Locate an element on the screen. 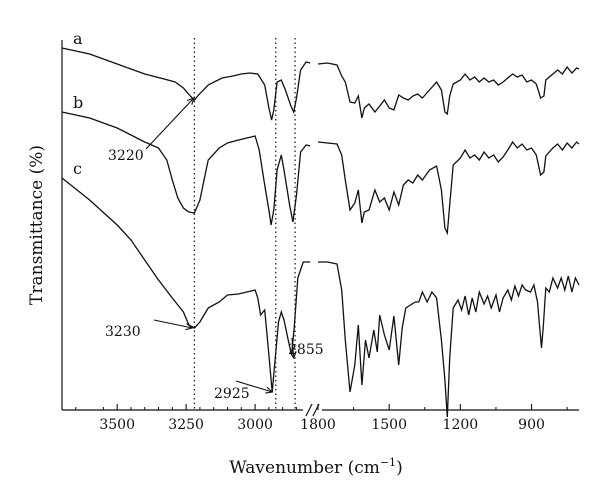 The image size is (600, 504). series-a-label: a is located at coordinates (78, 38).